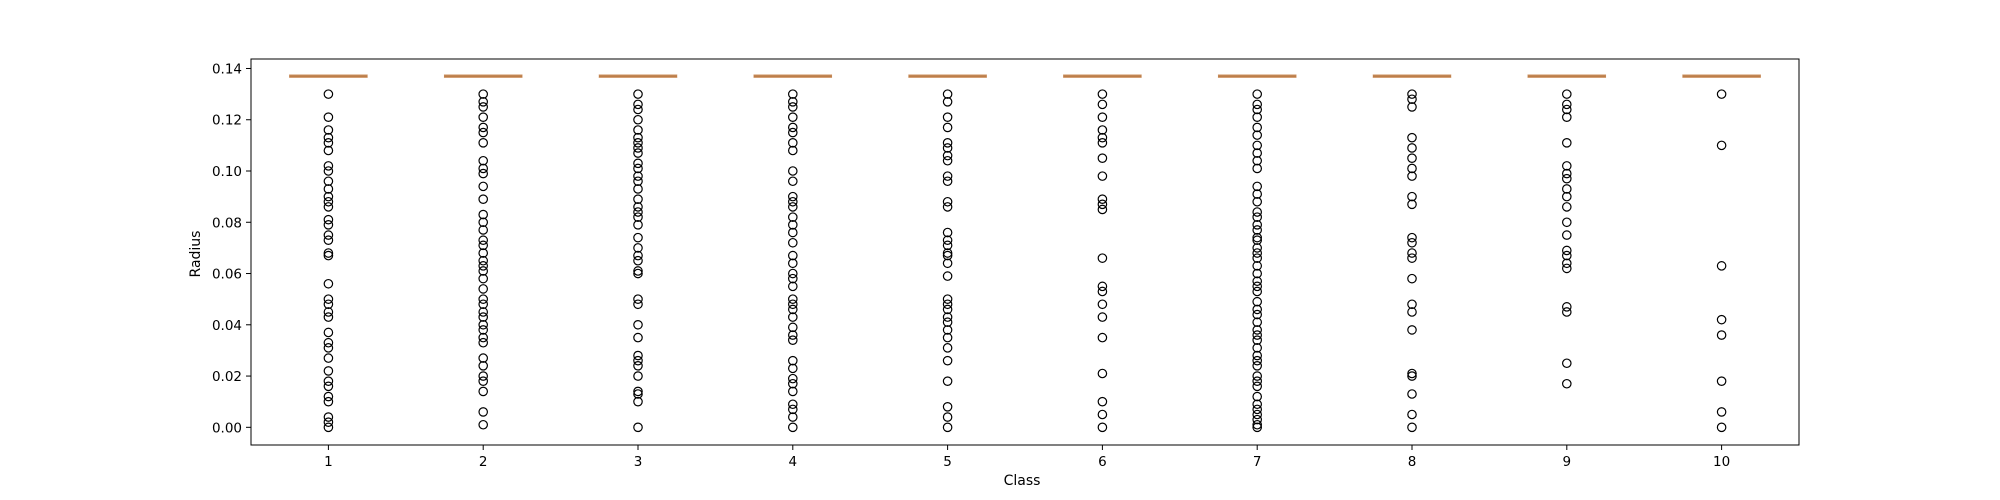 This screenshot has width=2000, height=500. What do you see at coordinates (1022, 481) in the screenshot?
I see `x-axis-label: Class` at bounding box center [1022, 481].